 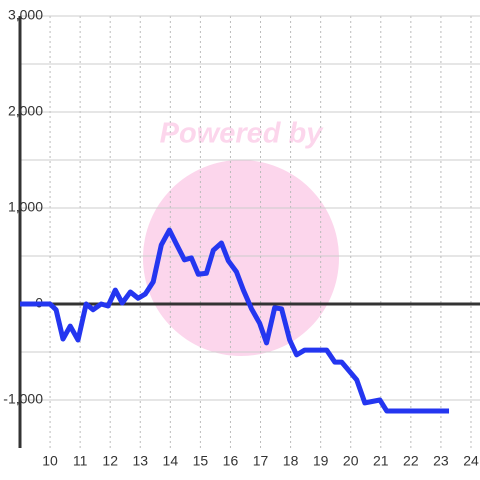 I want to click on x-tick-label: 10, so click(x=50, y=461).